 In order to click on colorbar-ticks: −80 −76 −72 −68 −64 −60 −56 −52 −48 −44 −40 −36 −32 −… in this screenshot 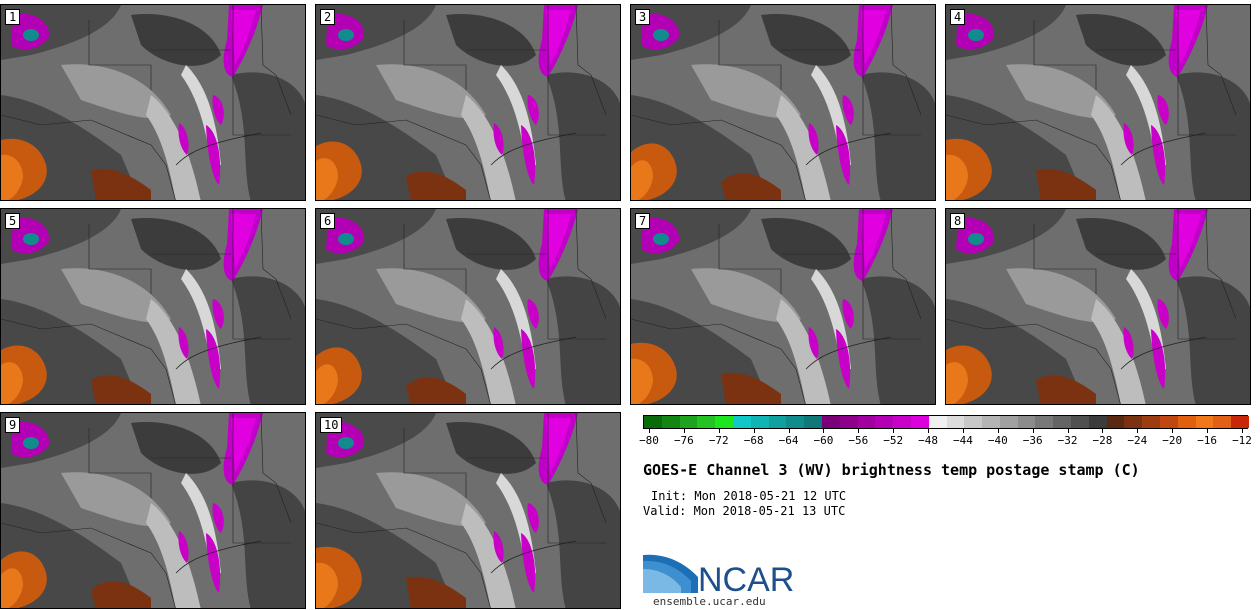, I will do `click(945, 441)`.